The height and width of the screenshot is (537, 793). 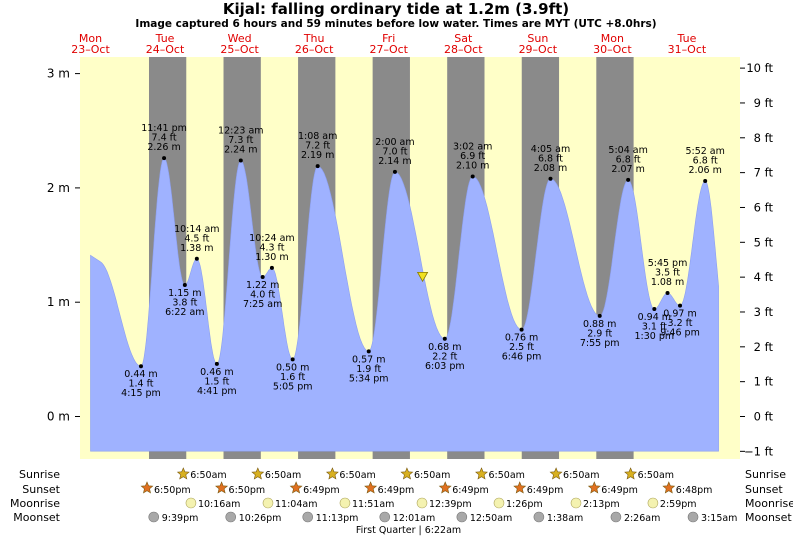 What do you see at coordinates (39, 474) in the screenshot?
I see `row-label-sunrise: Sunrise` at bounding box center [39, 474].